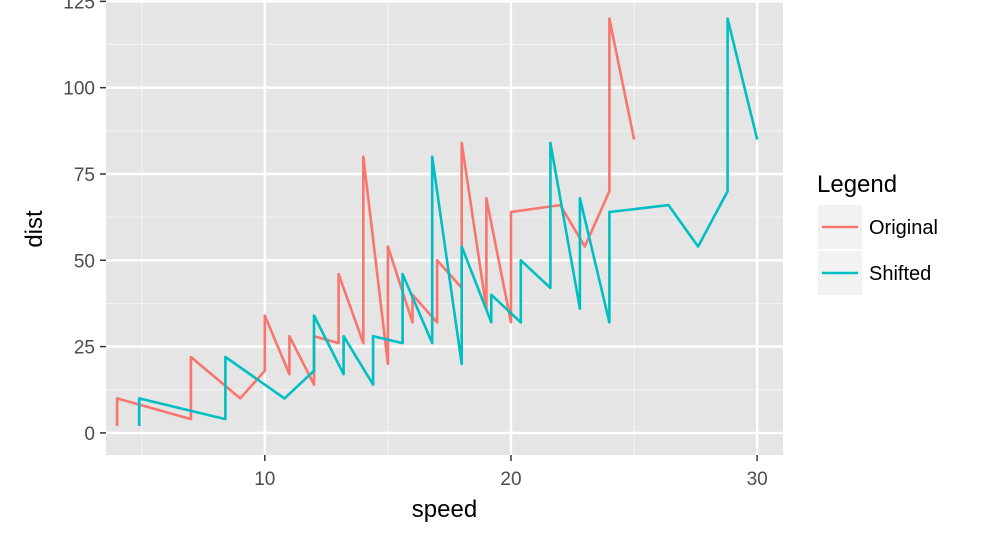 This screenshot has width=998, height=537. I want to click on y-tick-label: 50, so click(84, 261).